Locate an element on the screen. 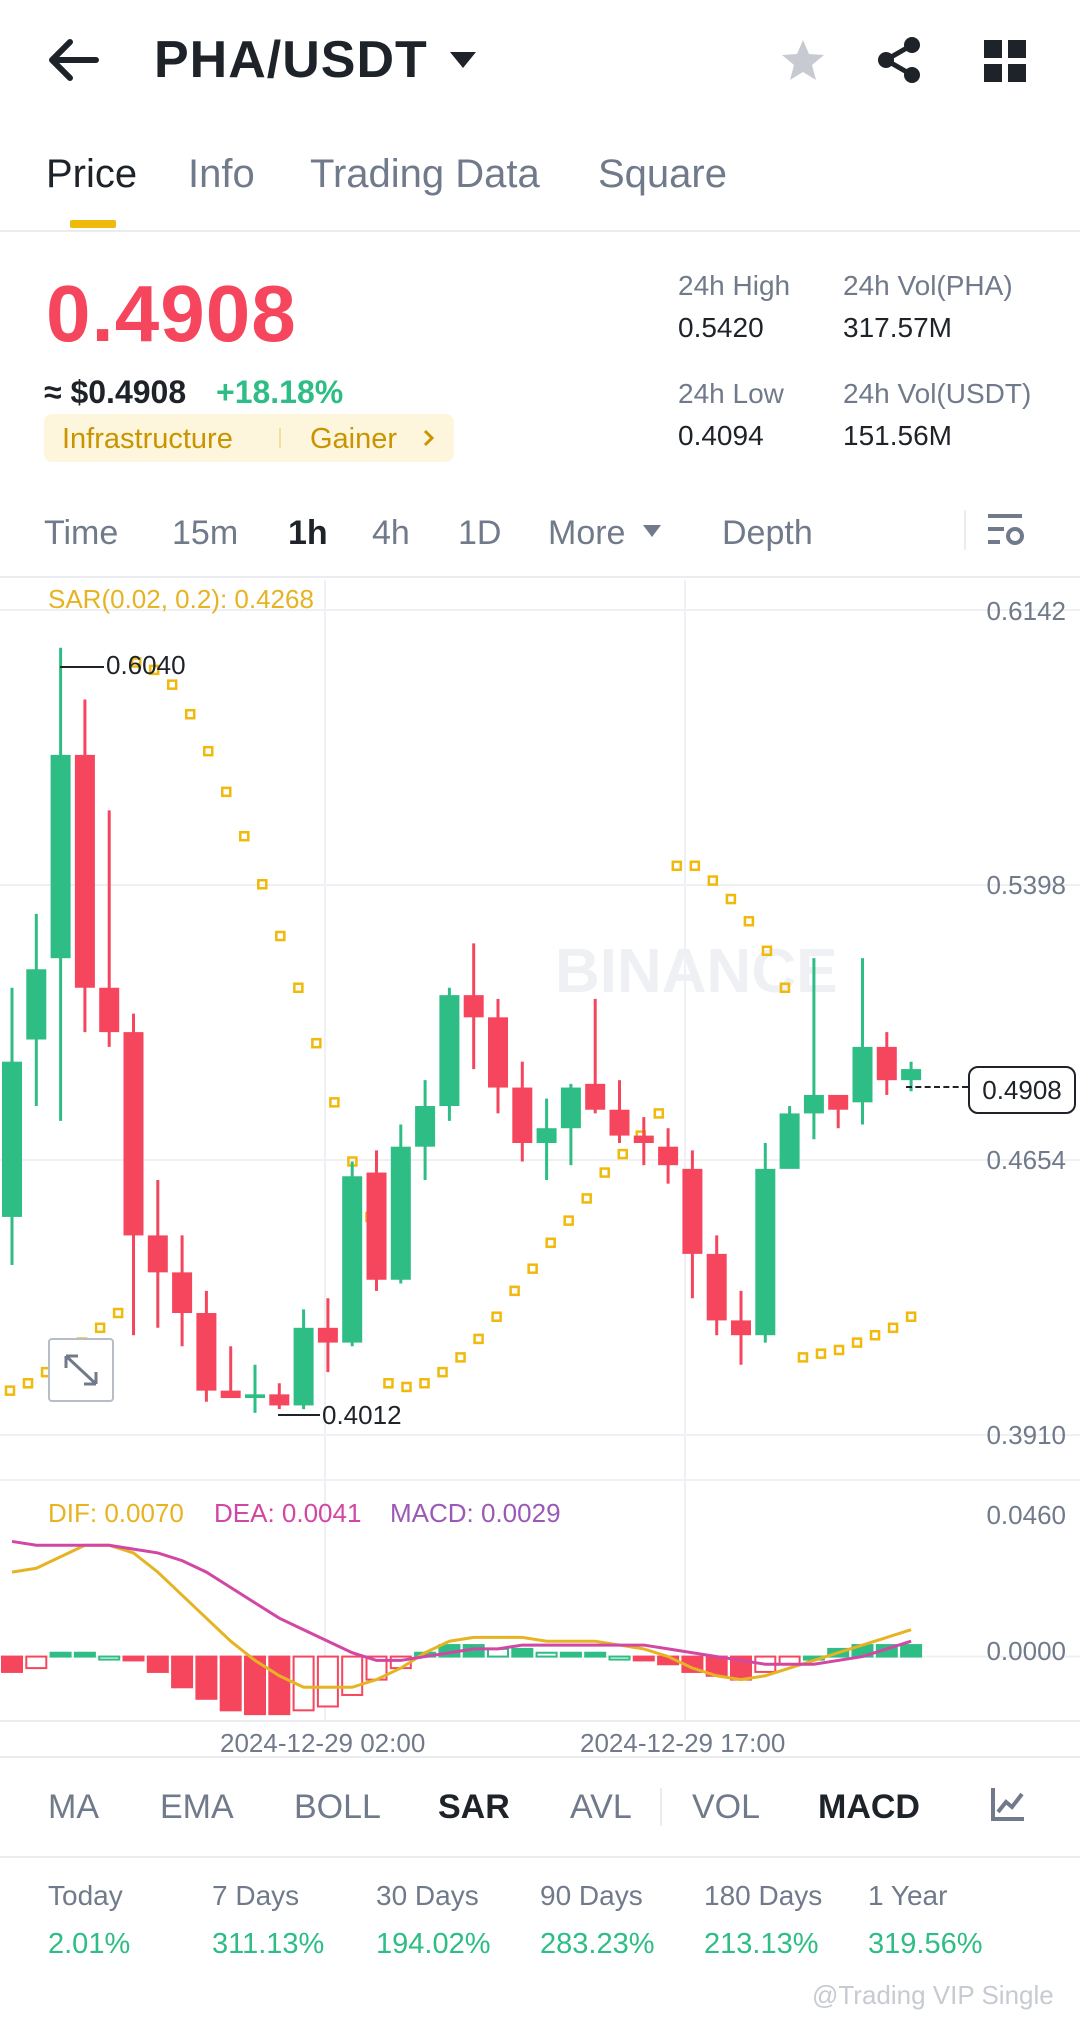 This screenshot has width=1080, height=2018. macd-axis-tick-1: 0.0000 is located at coordinates (1026, 1651).